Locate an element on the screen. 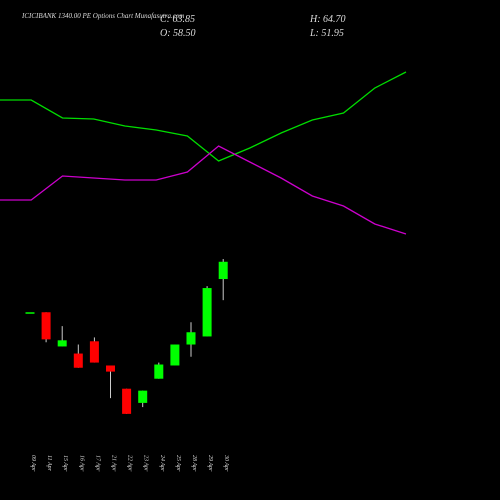 This screenshot has height=500, width=500. x-tick-label: 29 Apr is located at coordinates (210, 463).